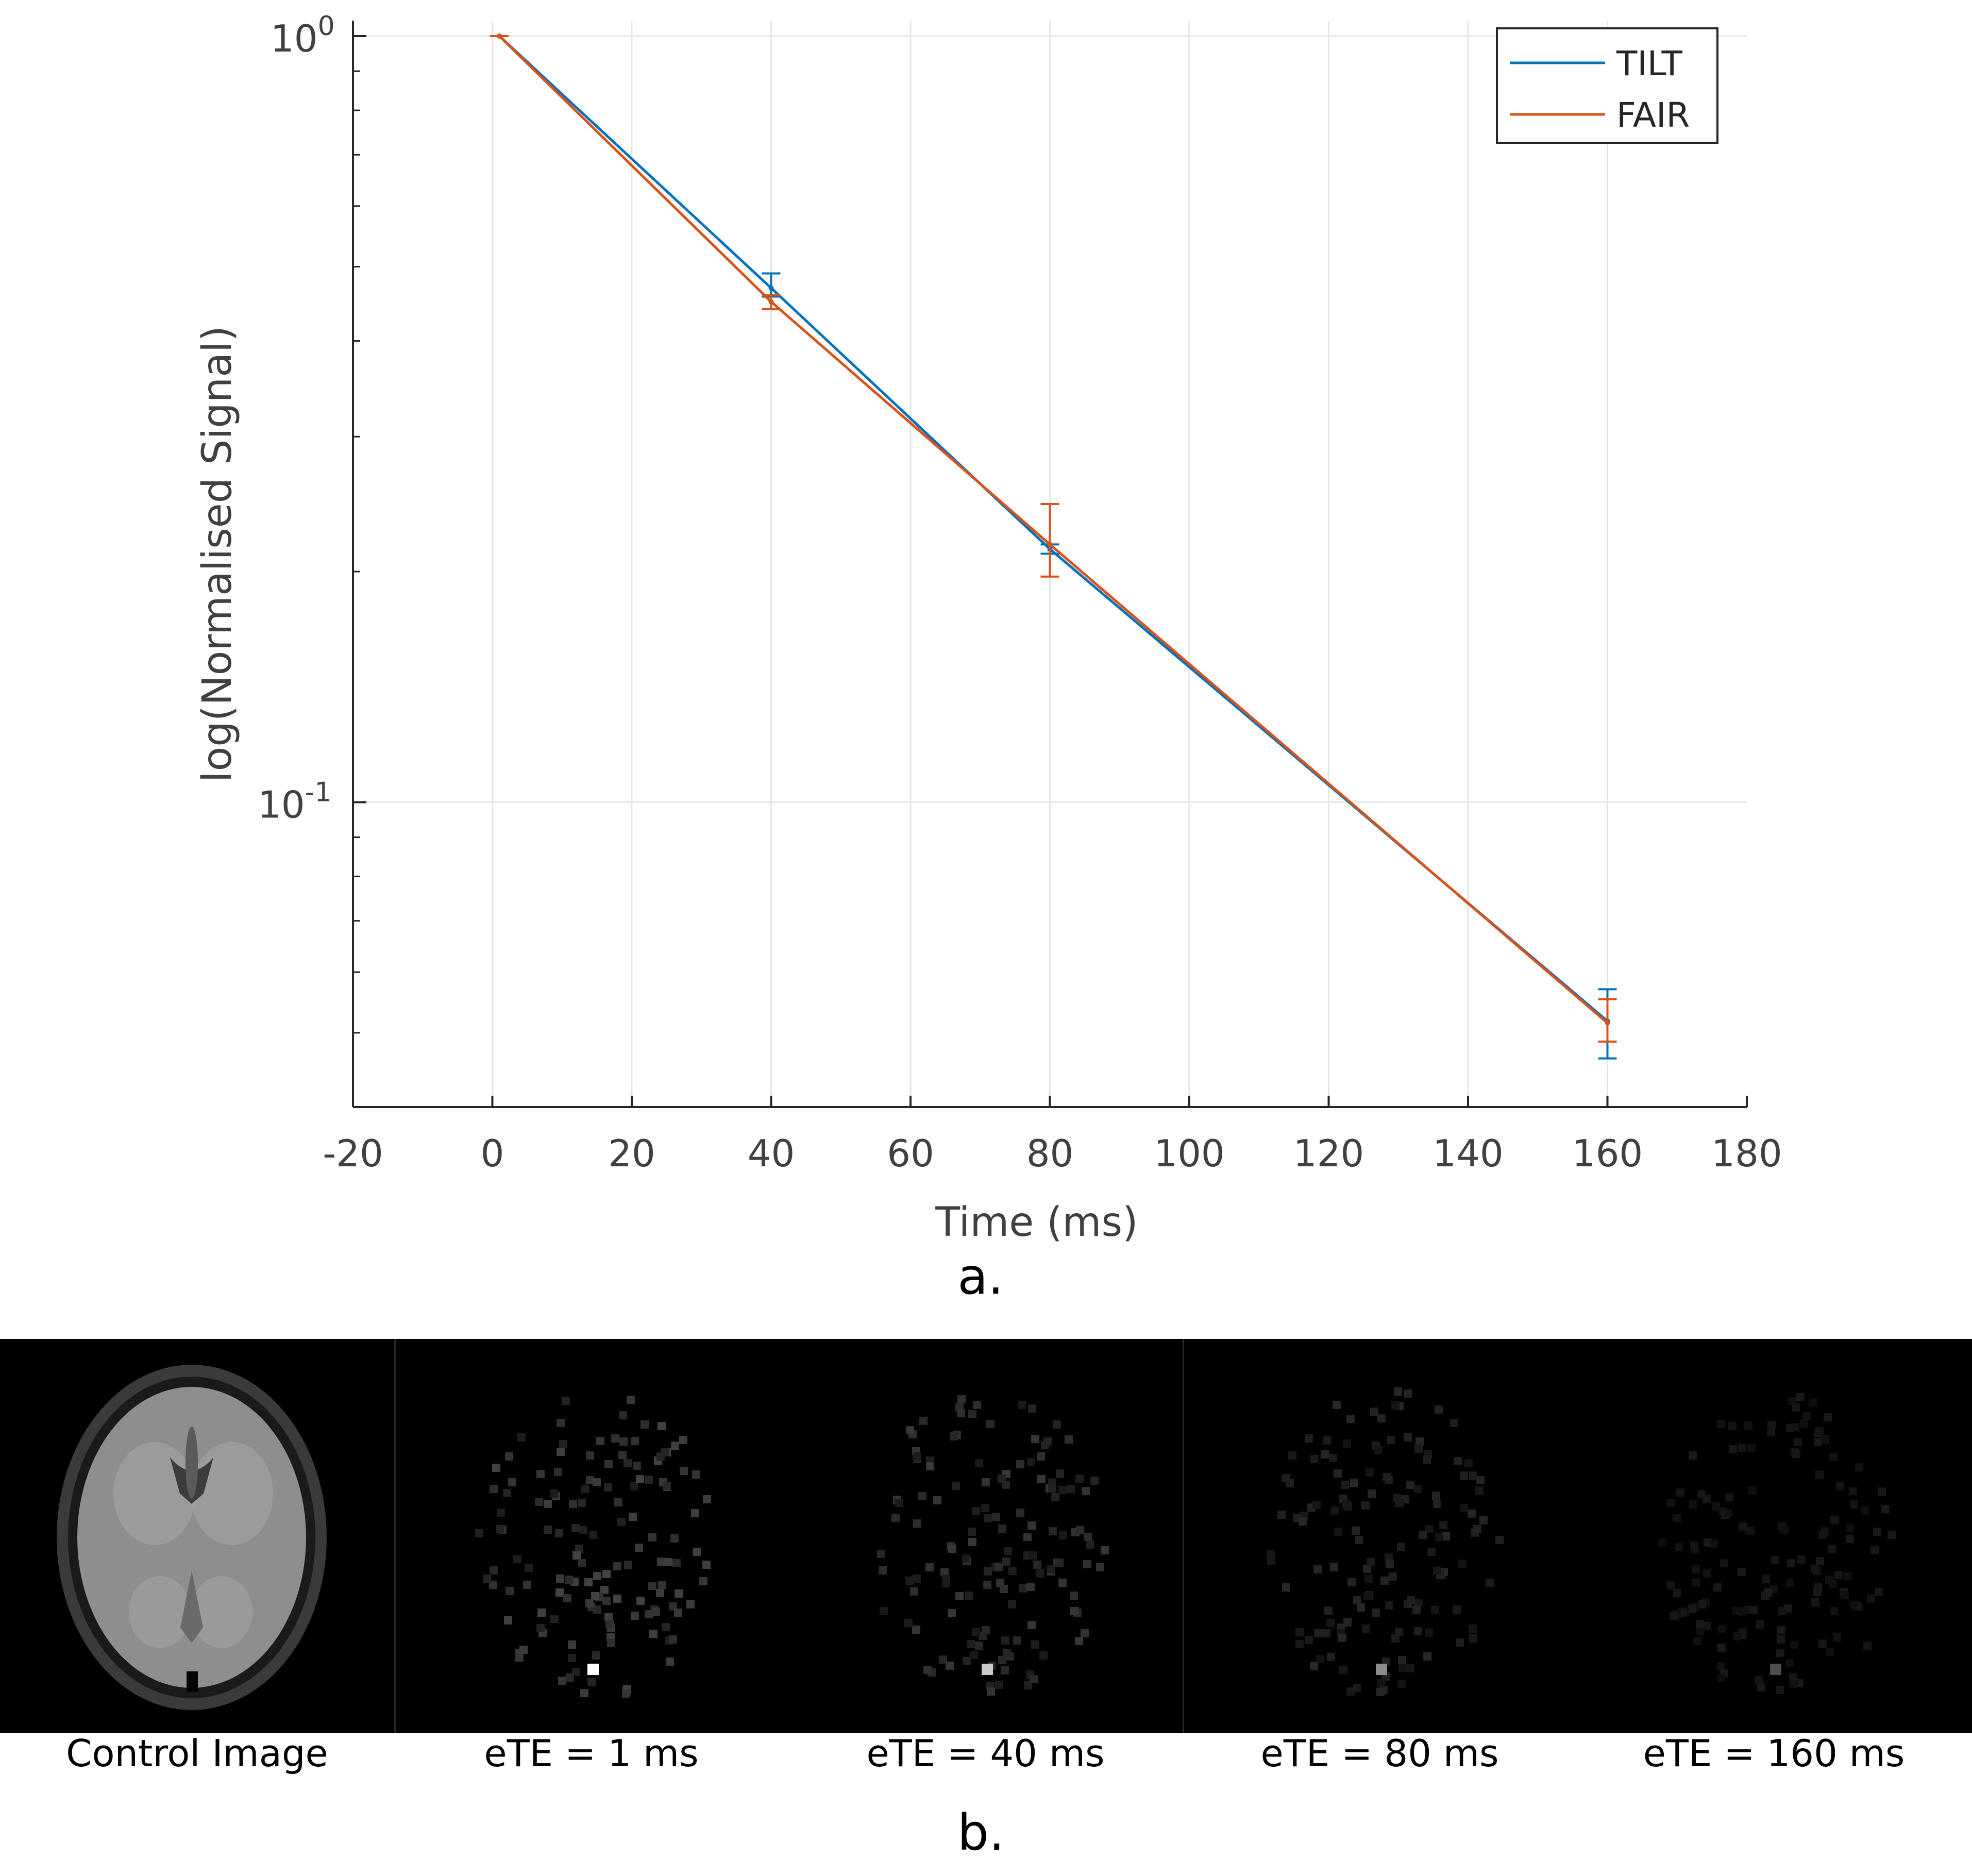 The height and width of the screenshot is (1876, 1972). What do you see at coordinates (296, 418) in the screenshot?
I see `y-tick-labels: 10⁰ 10⁻¹` at bounding box center [296, 418].